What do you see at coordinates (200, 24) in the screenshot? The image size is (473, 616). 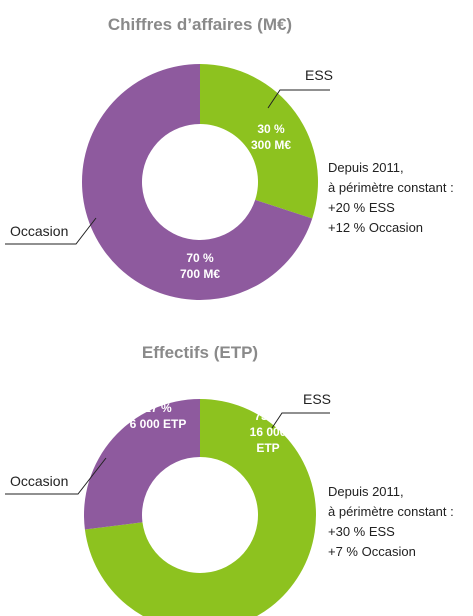 I see `chart-title: Chiffres d’affaires (M€)` at bounding box center [200, 24].